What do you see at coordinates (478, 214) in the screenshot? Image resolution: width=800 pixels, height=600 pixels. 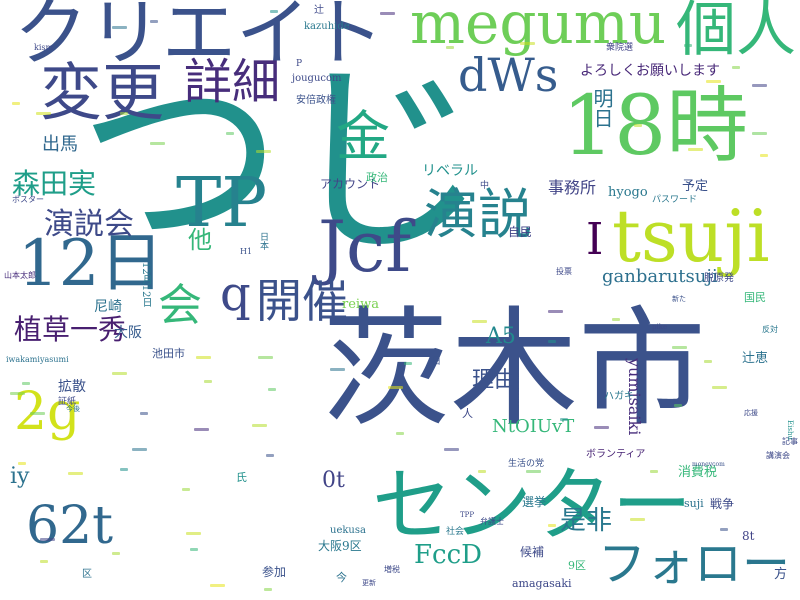 I see `word-enzetsu: 演説` at bounding box center [478, 214].